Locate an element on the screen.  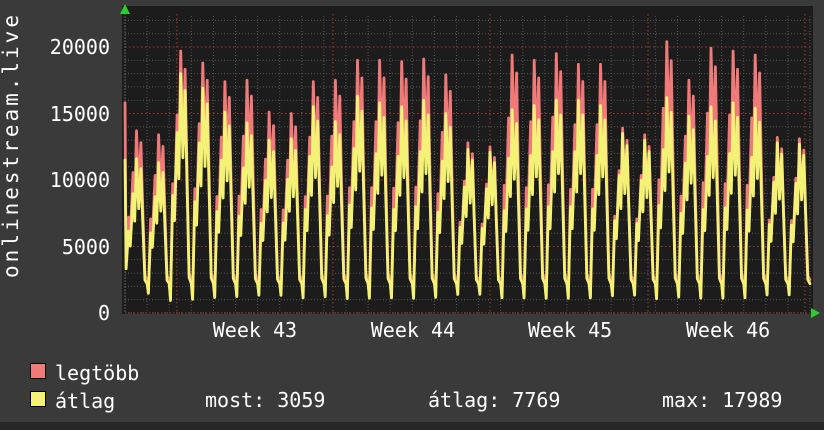
legend-swatch-atlag is located at coordinates (38, 399).